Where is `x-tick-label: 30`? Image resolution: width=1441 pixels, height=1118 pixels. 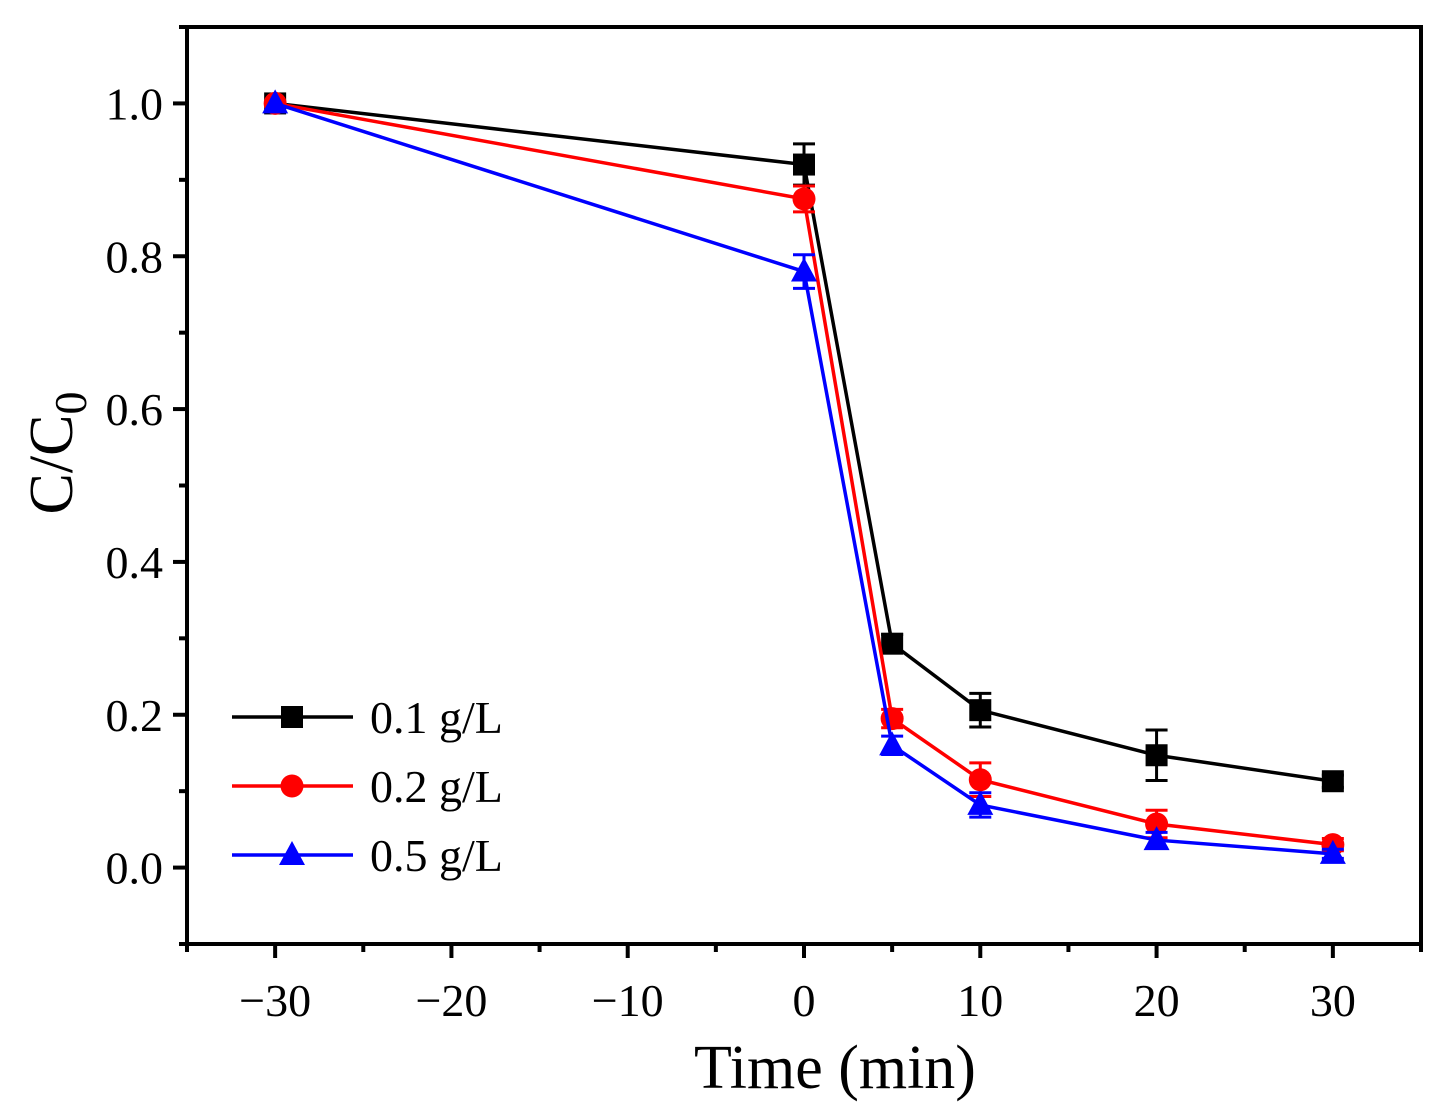 x-tick-label: 30 is located at coordinates (1333, 1000).